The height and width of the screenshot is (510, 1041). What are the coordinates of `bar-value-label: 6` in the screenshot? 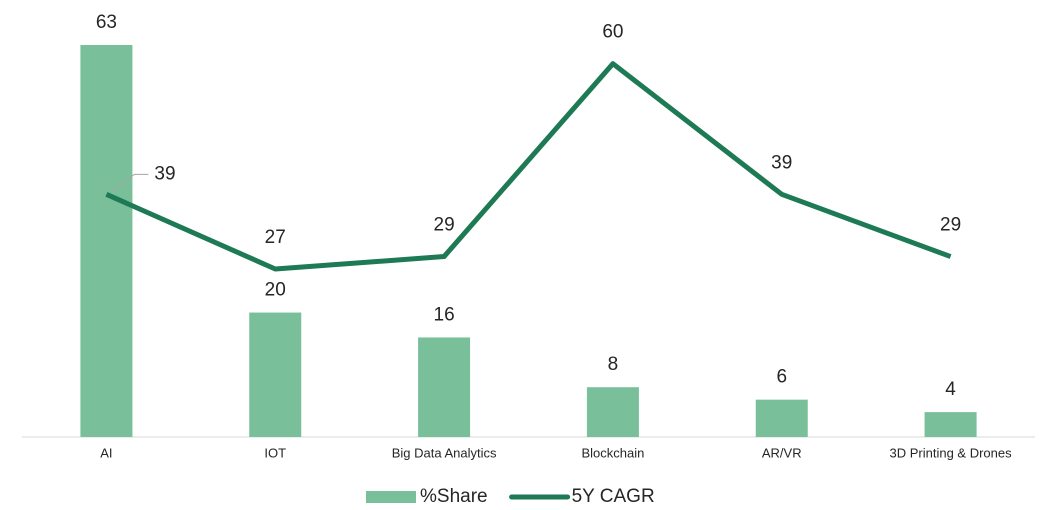 It's located at (781, 377).